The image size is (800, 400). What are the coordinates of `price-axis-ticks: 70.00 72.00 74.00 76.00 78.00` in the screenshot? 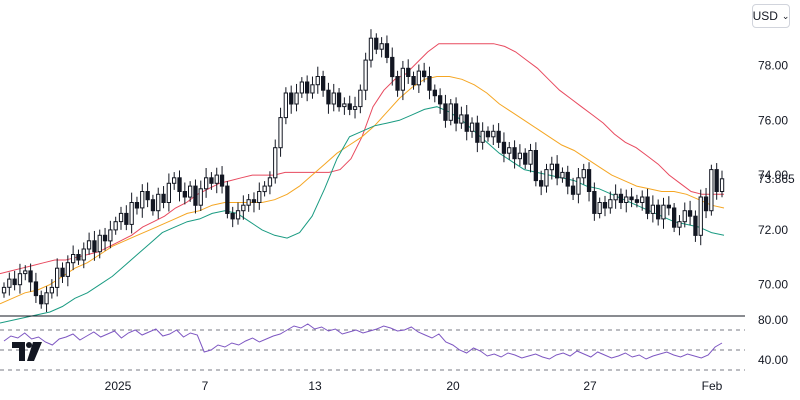 It's located at (773, 175).